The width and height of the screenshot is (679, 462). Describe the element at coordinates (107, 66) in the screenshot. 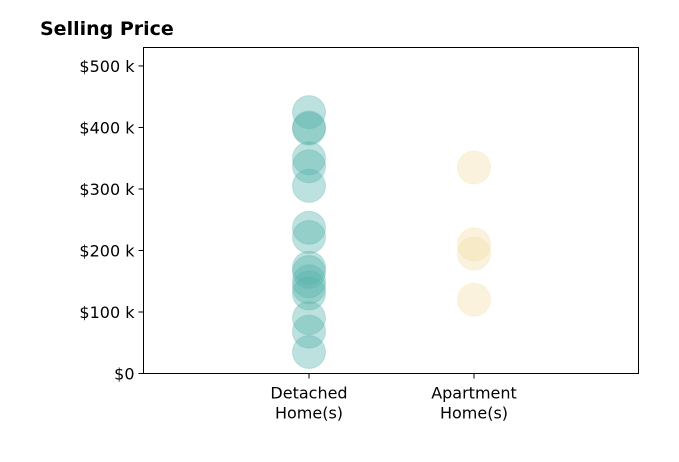

I see `y-tick-label-5: $500 k` at that location.